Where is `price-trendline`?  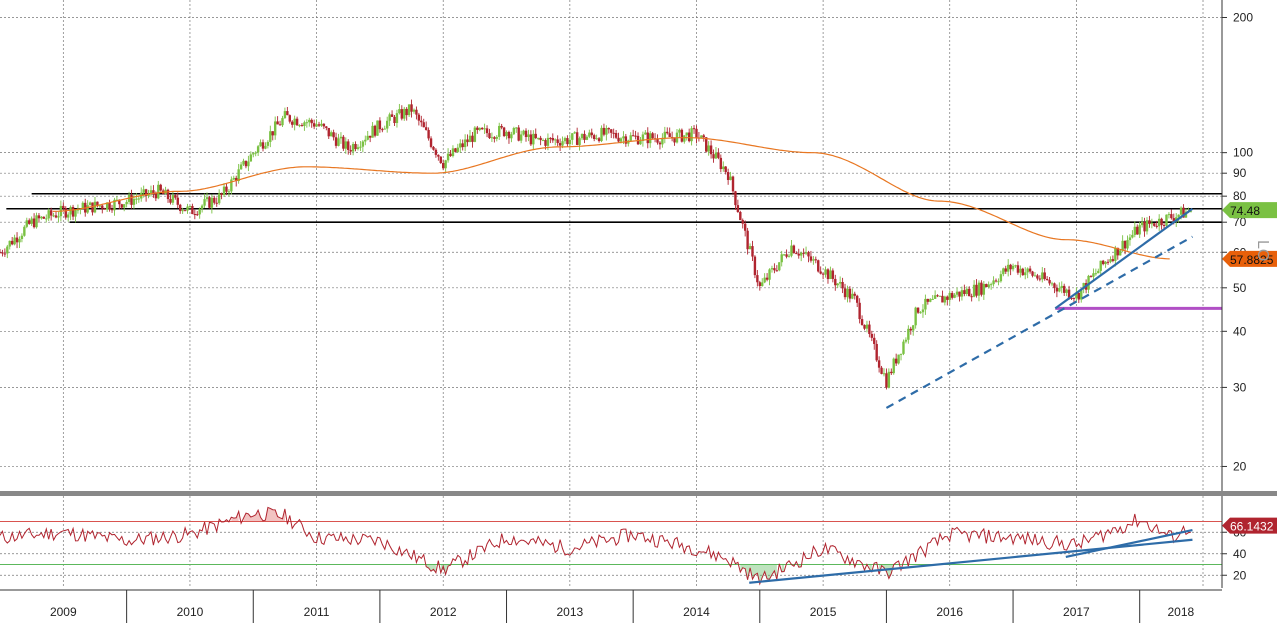 price-trendline is located at coordinates (1124, 258).